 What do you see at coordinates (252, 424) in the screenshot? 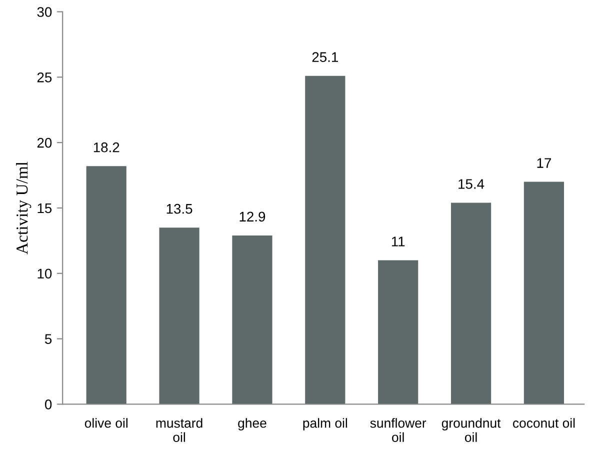
I see `x-tick-label: ghee` at bounding box center [252, 424].